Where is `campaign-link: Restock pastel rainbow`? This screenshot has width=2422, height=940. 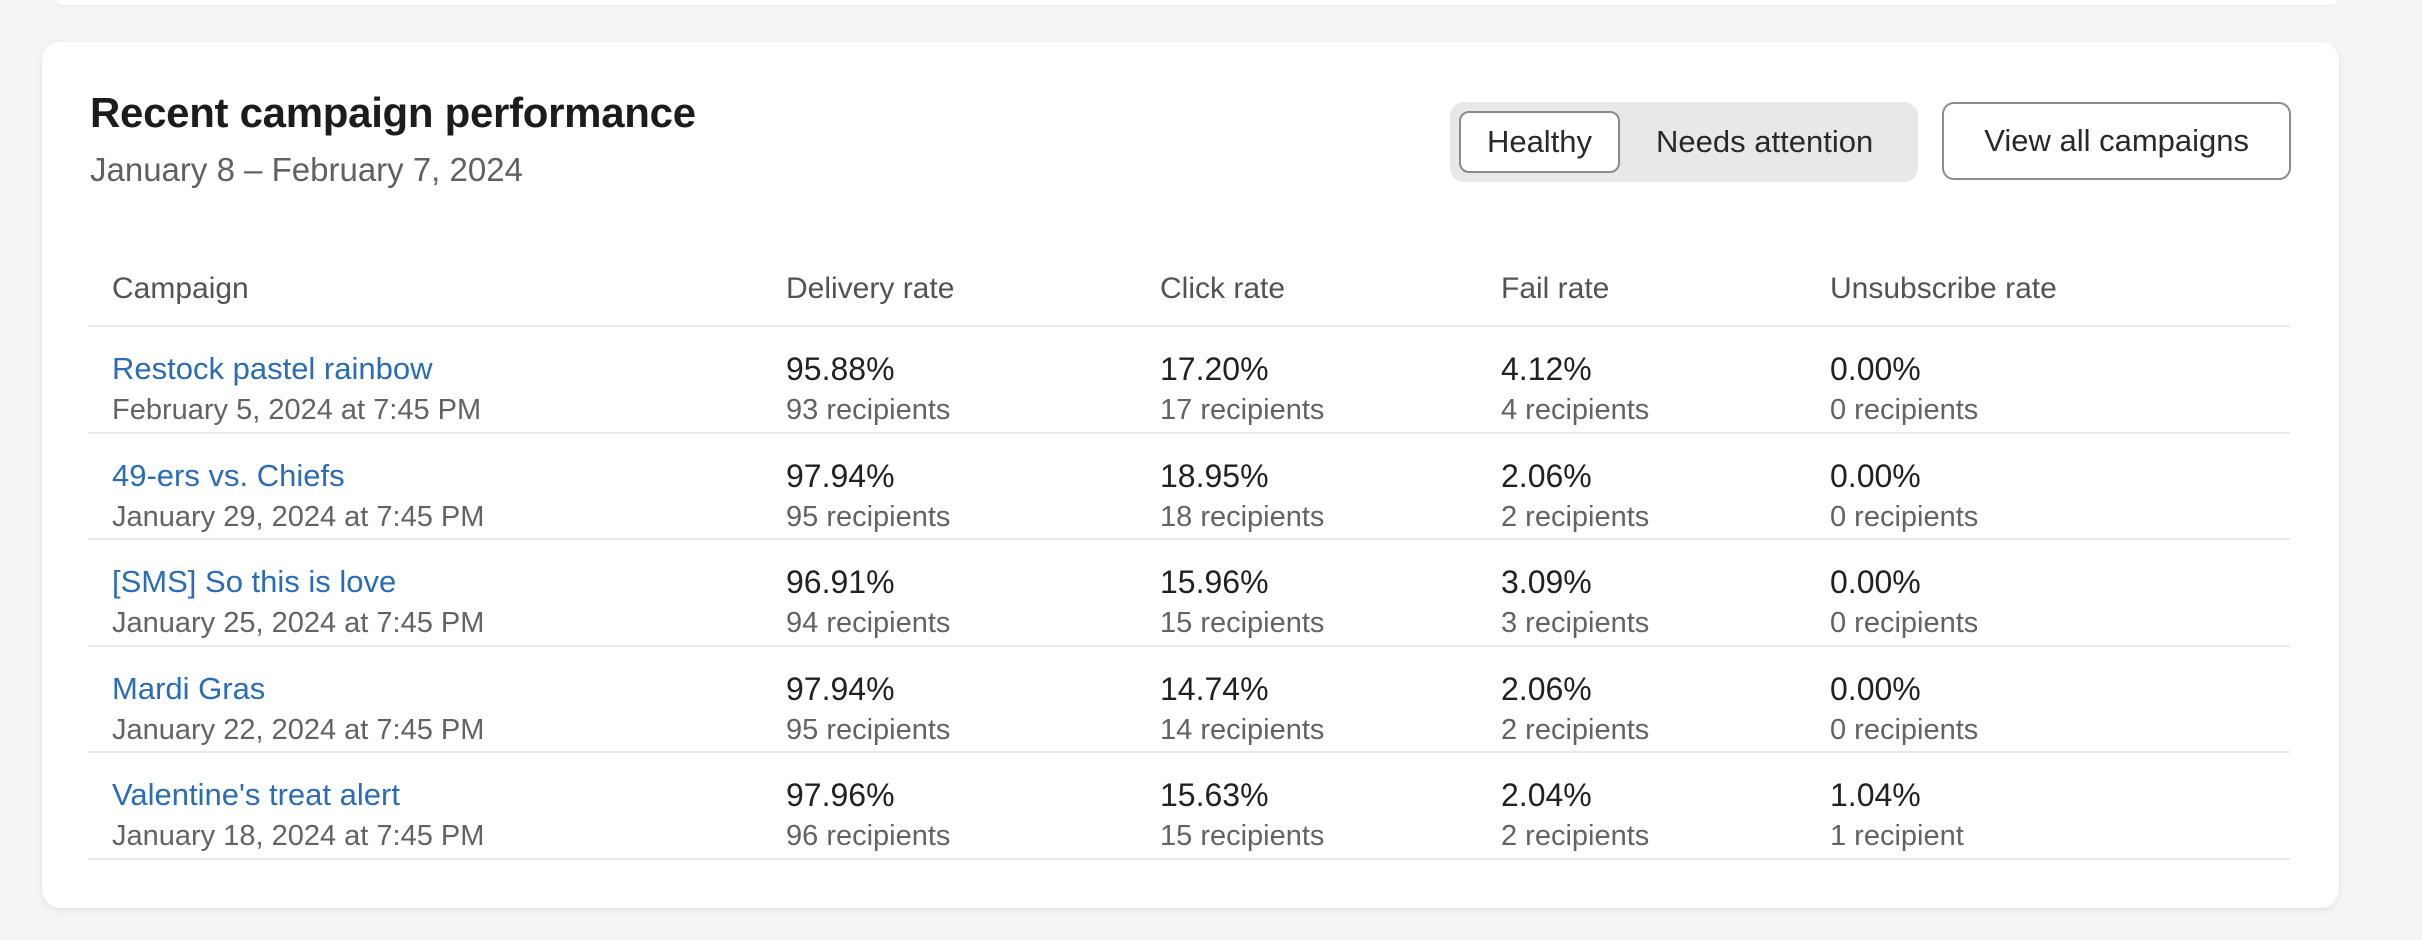 campaign-link: Restock pastel rainbow is located at coordinates (272, 368).